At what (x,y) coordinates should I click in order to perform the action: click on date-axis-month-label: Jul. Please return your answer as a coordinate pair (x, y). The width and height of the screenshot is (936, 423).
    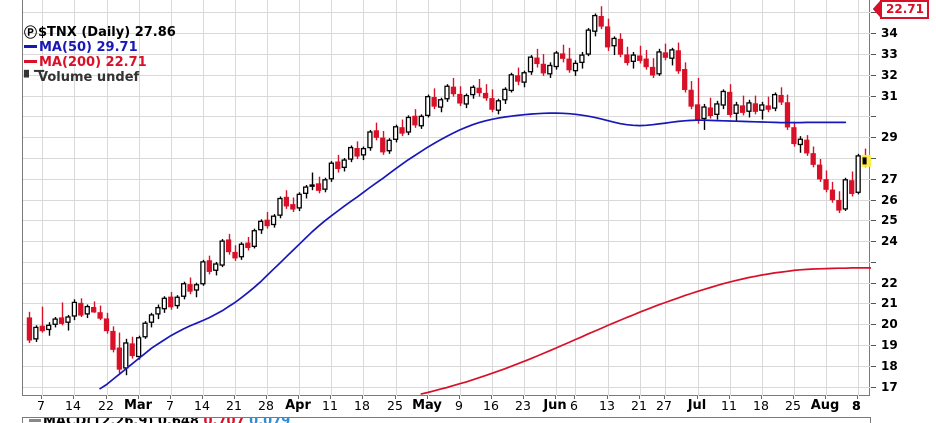
    Looking at the image, I should click on (697, 405).